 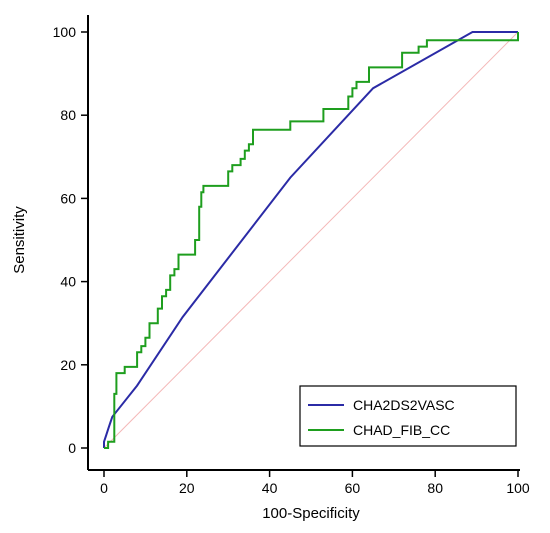 I want to click on y-axis-title: Sensitivity, so click(x=19, y=240).